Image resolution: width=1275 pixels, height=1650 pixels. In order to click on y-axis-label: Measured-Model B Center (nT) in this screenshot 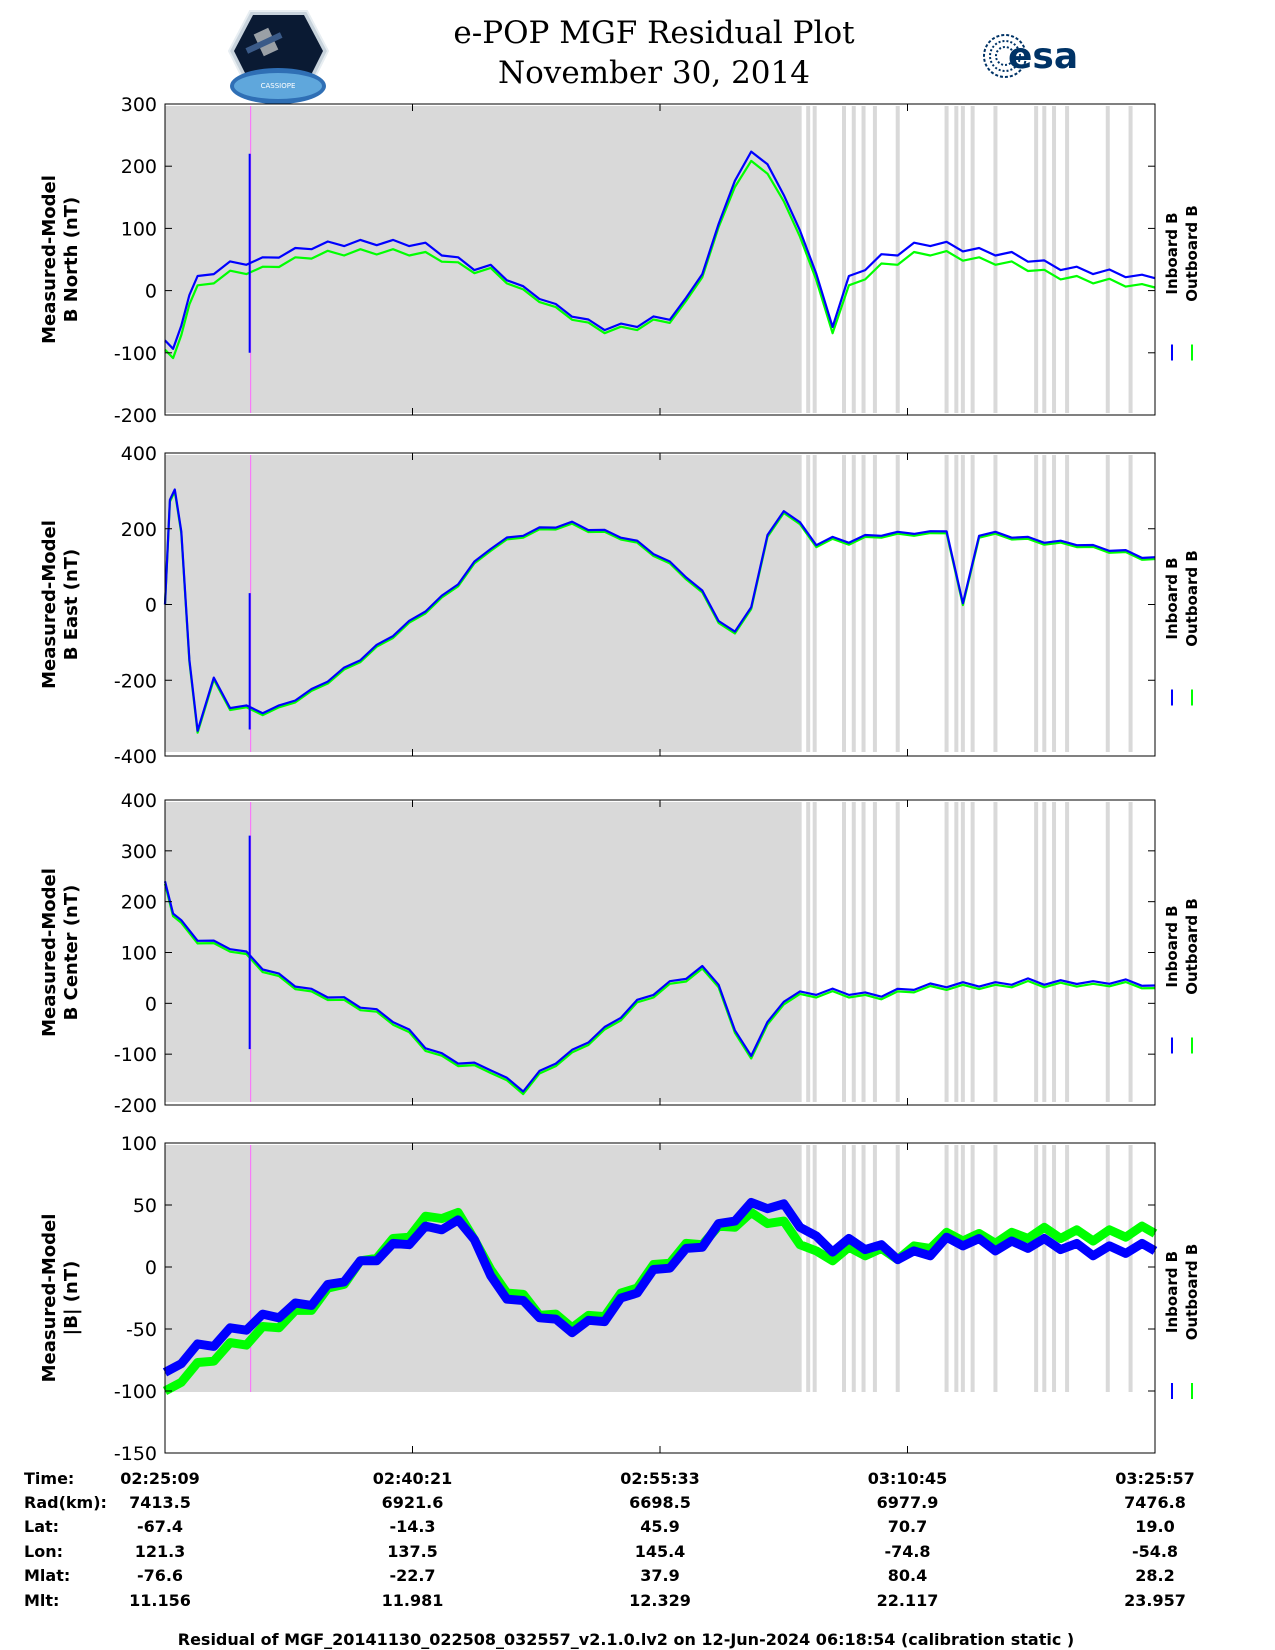, I will do `click(60, 952)`.